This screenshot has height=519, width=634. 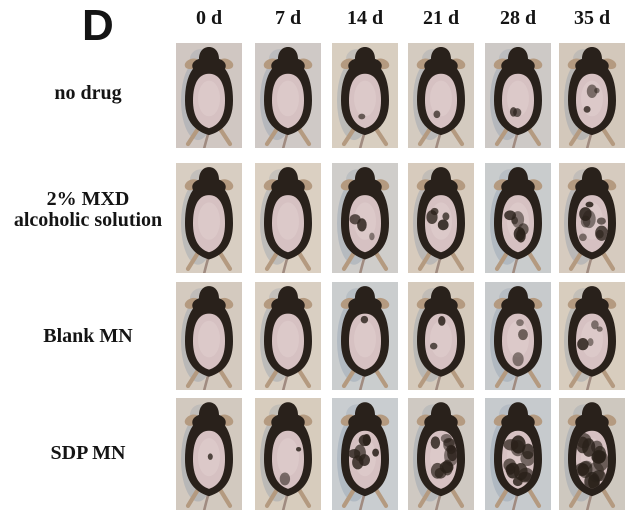 I want to click on group-label-text: SDP MN, so click(x=88, y=453).